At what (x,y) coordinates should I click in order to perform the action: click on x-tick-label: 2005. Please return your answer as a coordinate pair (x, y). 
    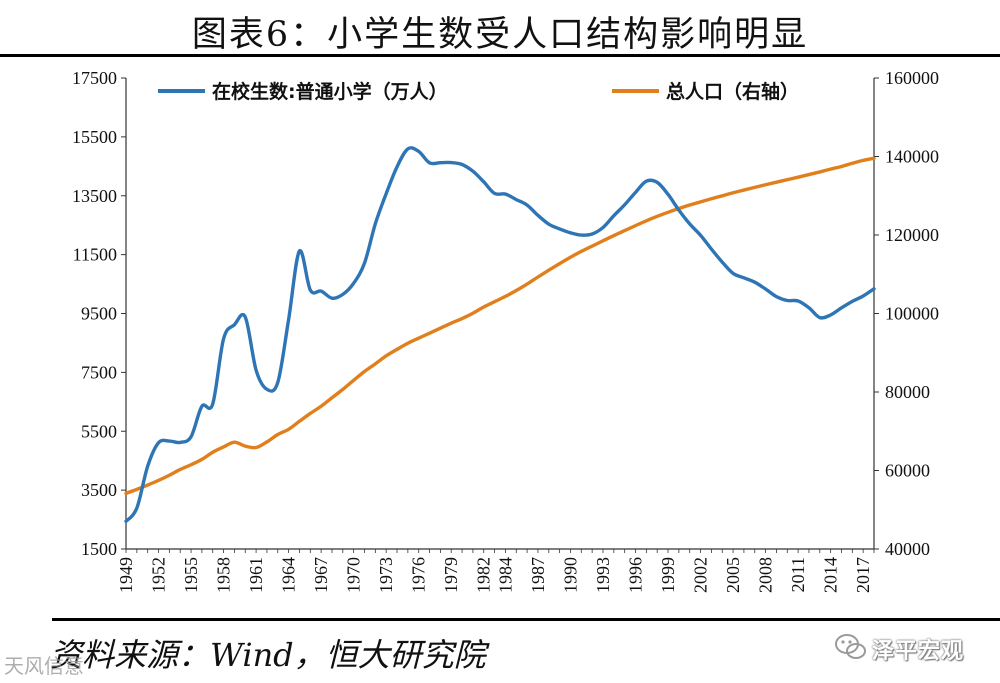
    Looking at the image, I should click on (733, 575).